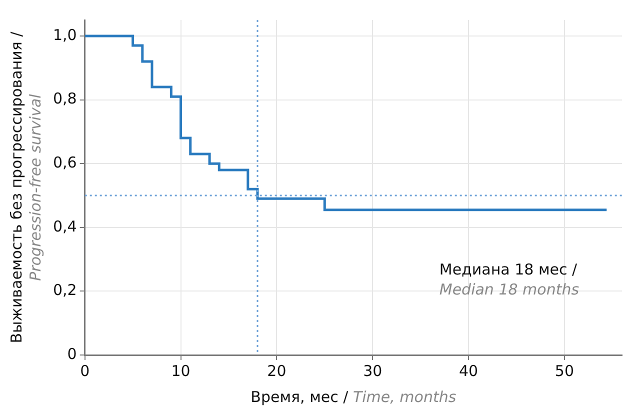 Image resolution: width=638 pixels, height=414 pixels. I want to click on y-tick-label: 0,2, so click(64, 290).